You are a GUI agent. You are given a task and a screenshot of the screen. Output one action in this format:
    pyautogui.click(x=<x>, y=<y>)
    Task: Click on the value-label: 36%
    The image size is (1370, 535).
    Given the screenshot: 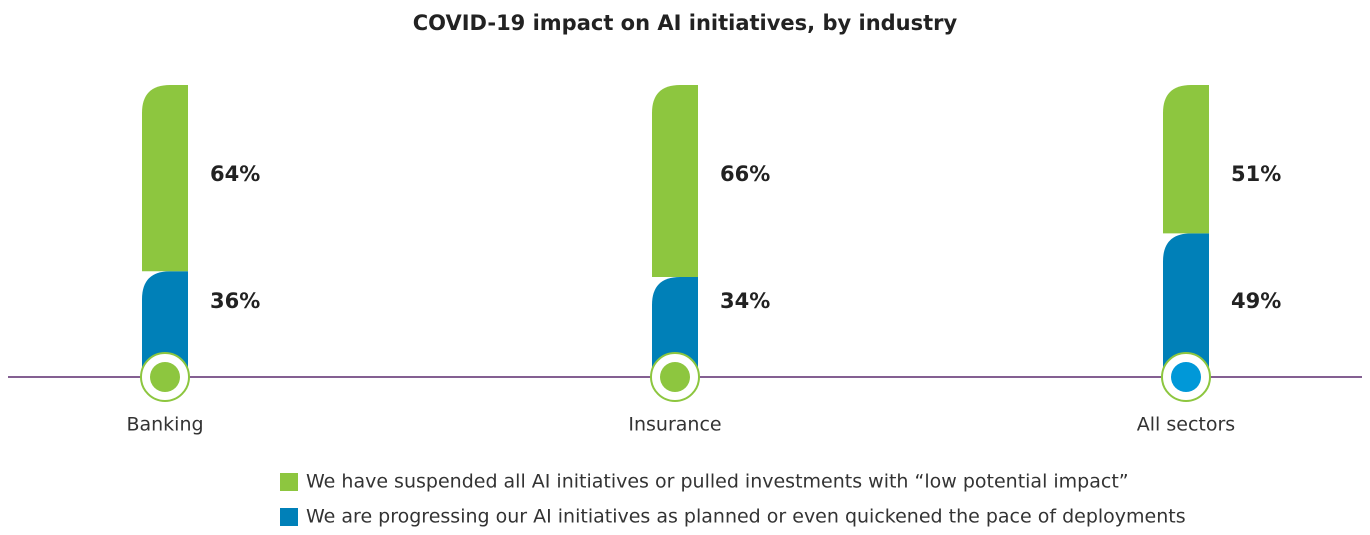 What is the action you would take?
    pyautogui.click(x=235, y=301)
    